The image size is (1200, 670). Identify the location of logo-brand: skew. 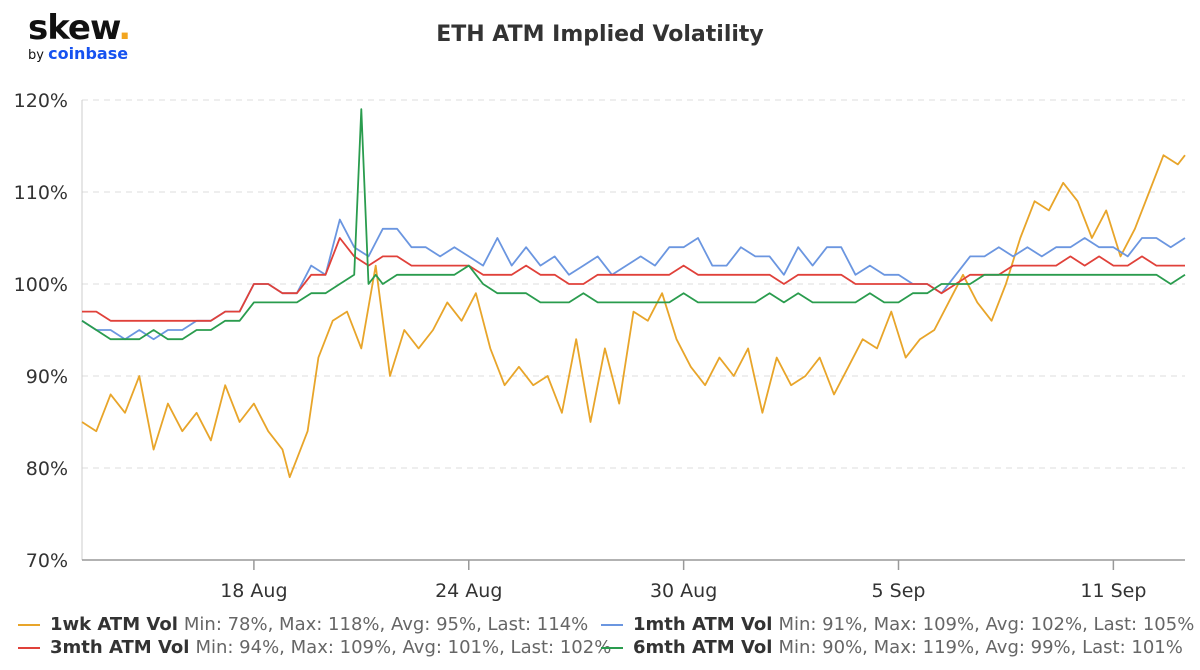
(73, 28).